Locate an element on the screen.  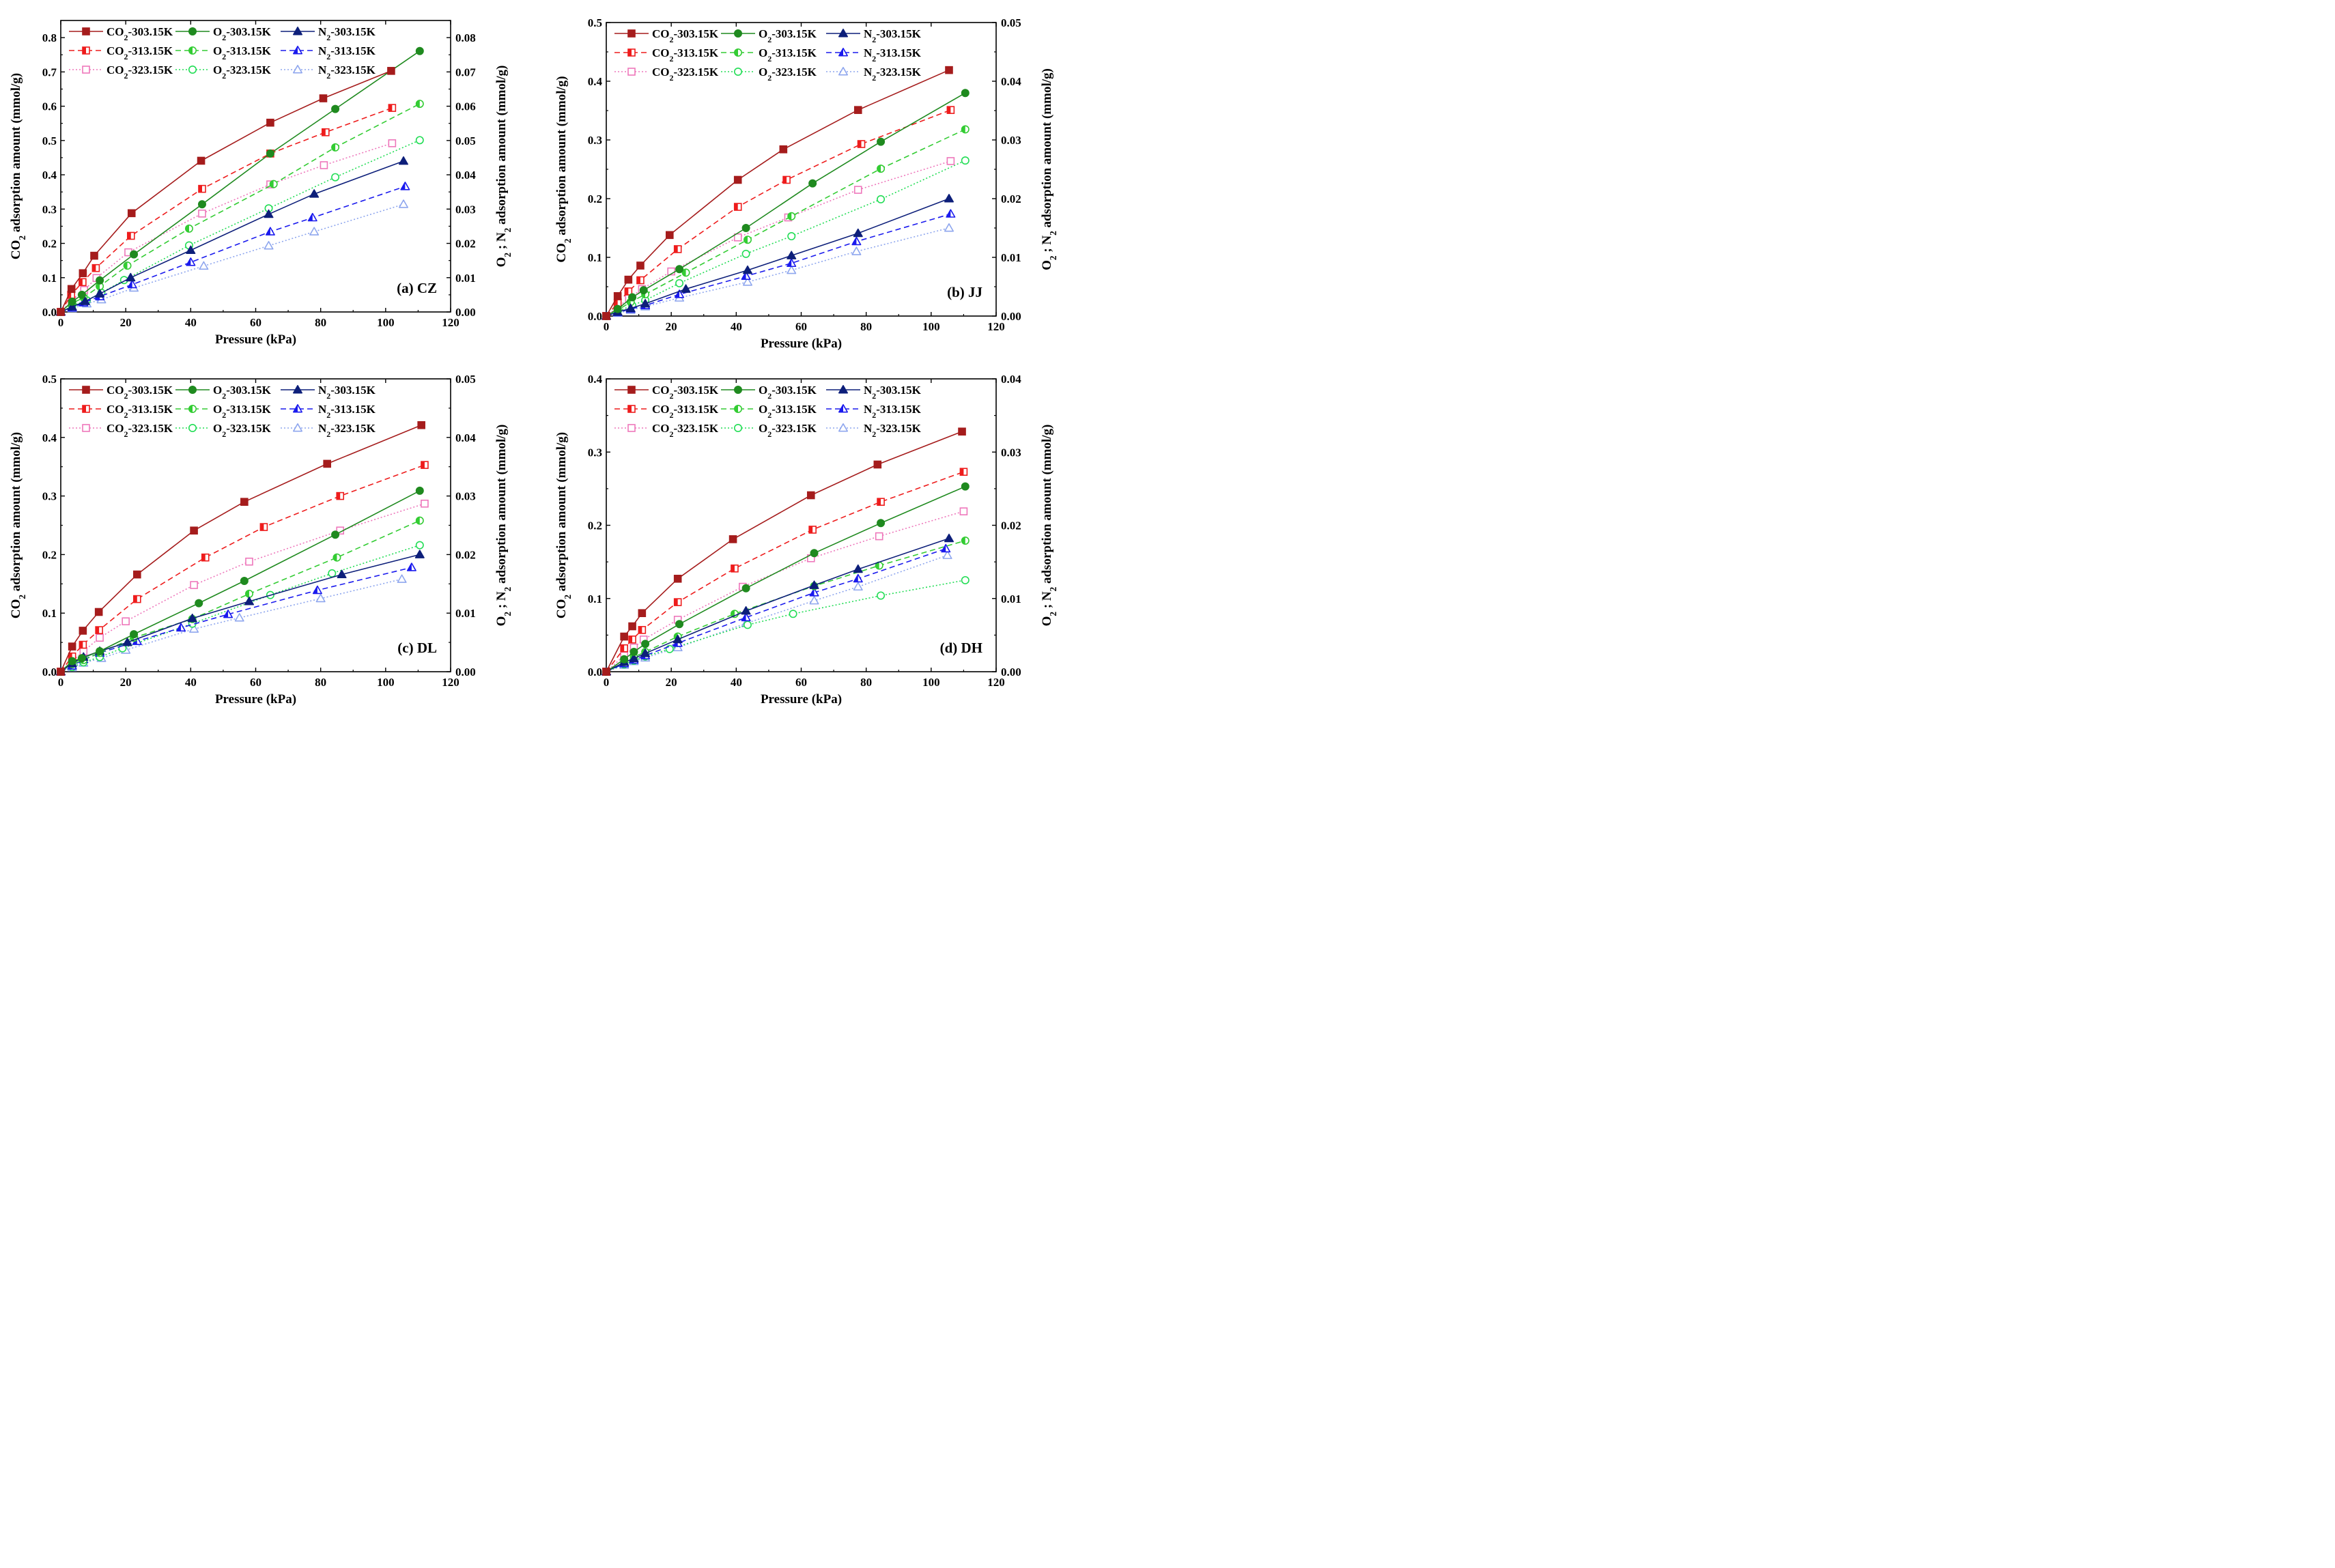
y-tick-label-left: 0.0 is located at coordinates (49, 672).